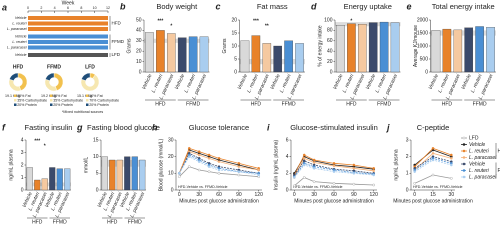 Image resolution: width=500 pixels, height=242 pixels. Describe the element at coordinates (12, 96) in the screenshot. I see `pie-energy: 19.1 KJ/g` at that location.